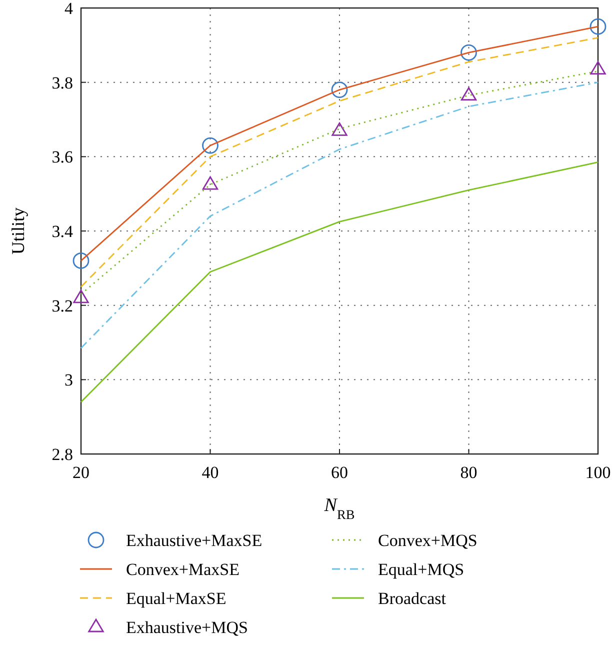 This screenshot has width=613, height=660. What do you see at coordinates (598, 472) in the screenshot?
I see `x-tick-label: 100` at bounding box center [598, 472].